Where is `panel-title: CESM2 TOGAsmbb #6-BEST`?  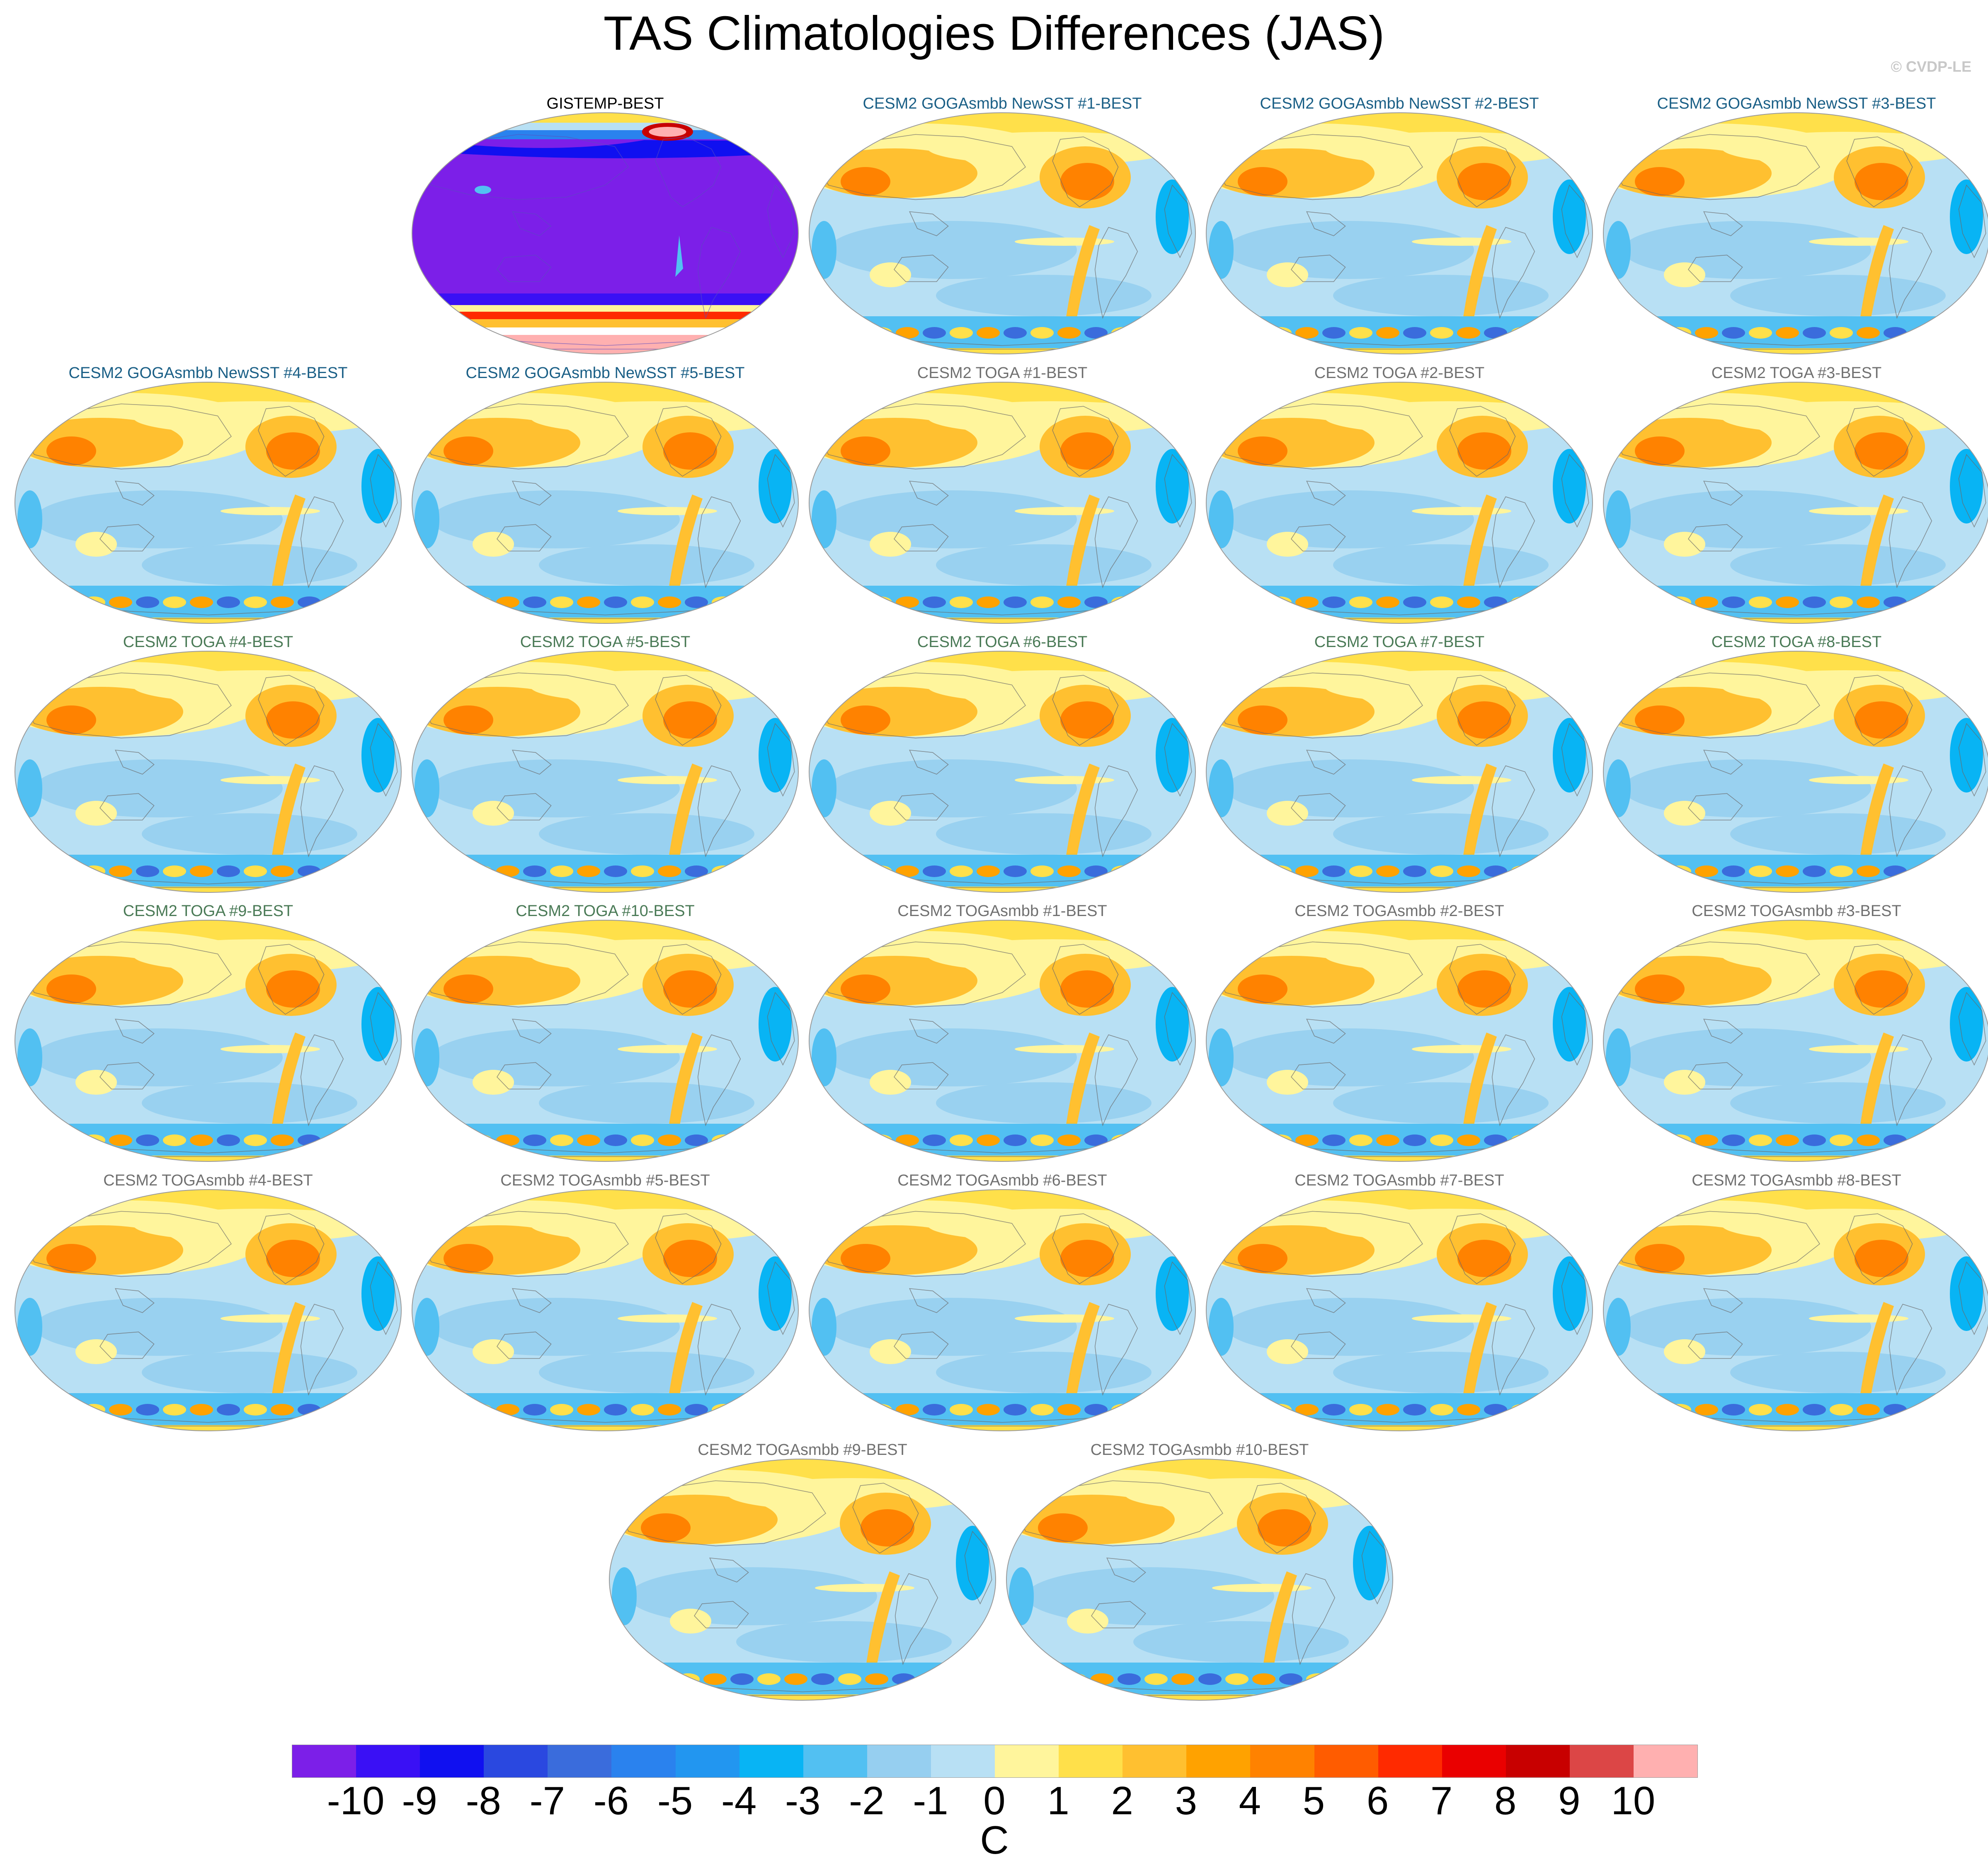 panel-title: CESM2 TOGAsmbb #6-BEST is located at coordinates (1002, 1180).